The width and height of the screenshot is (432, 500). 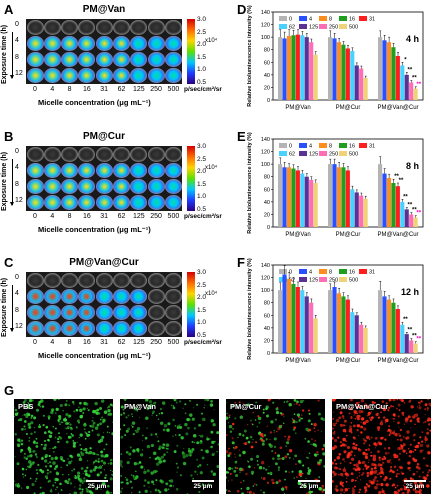 What do you see at coordinates (173, 89) in the screenshot?
I see `concentration-tick: 500` at bounding box center [173, 89].